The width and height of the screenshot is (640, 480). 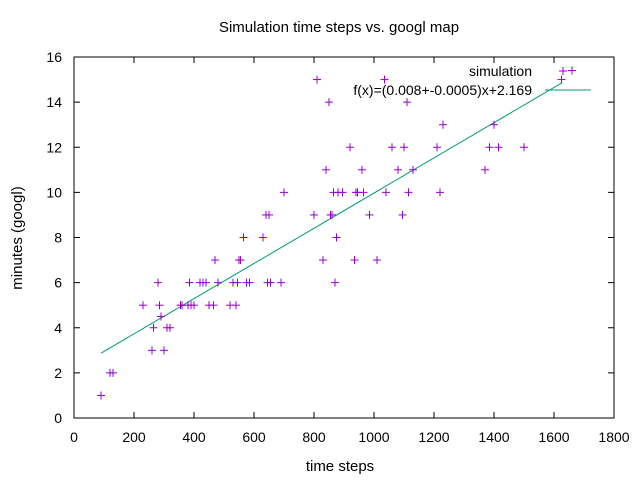 I want to click on legend-label-simulation: simulation, so click(x=500, y=71).